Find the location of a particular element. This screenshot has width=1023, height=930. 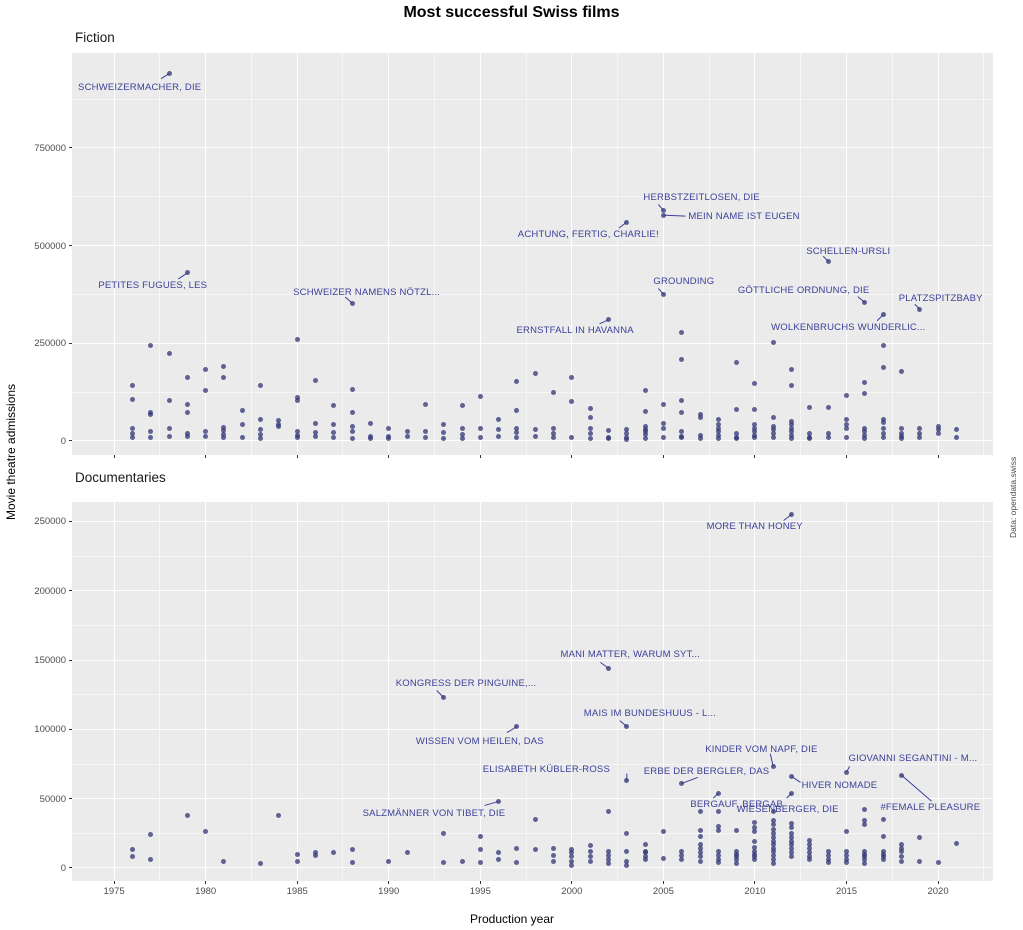

film-label: BERGAUF, BERGAB is located at coordinates (737, 805).